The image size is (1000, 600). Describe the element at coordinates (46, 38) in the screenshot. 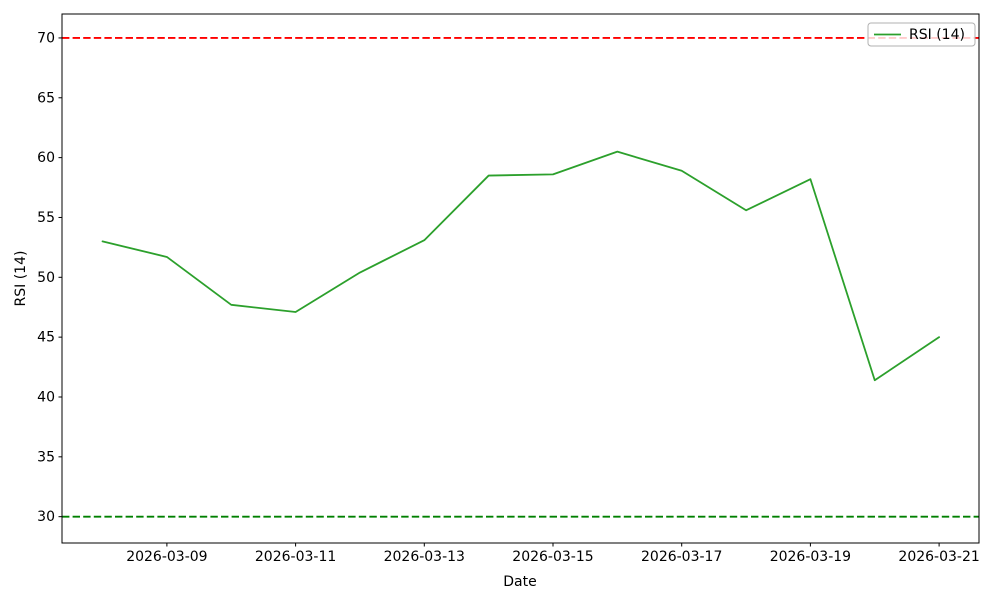

I see `y-tick-label: 70` at that location.